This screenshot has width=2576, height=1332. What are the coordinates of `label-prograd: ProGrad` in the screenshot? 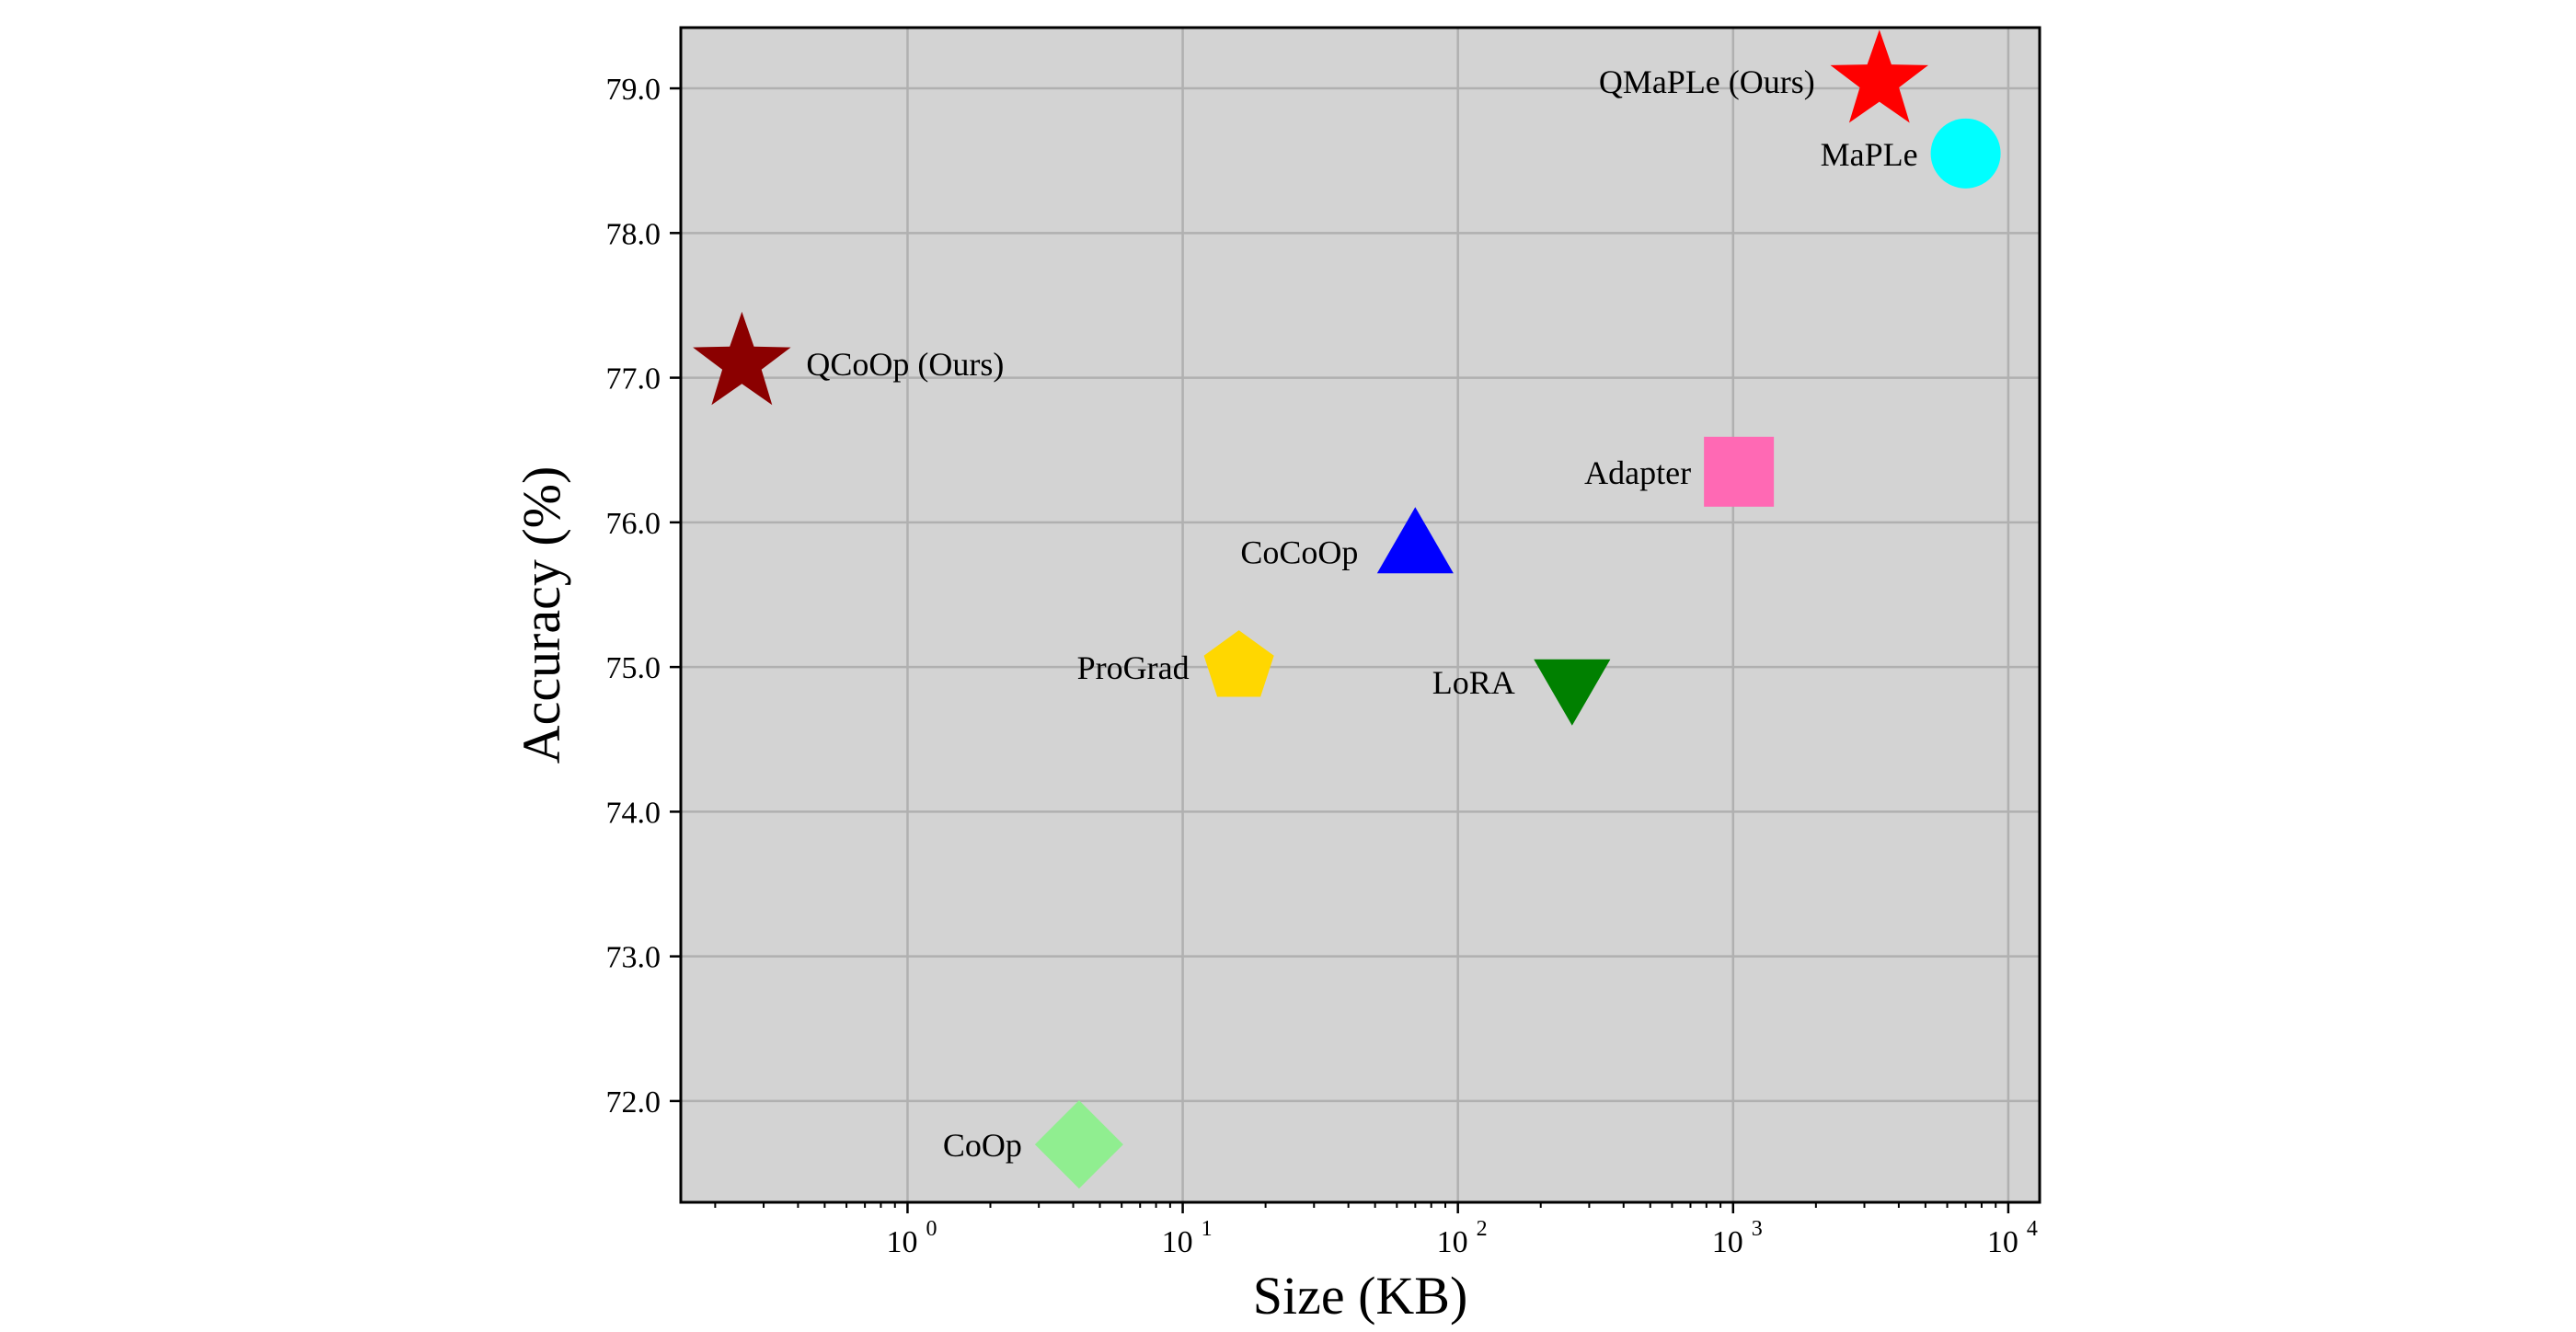 It's located at (1133, 667).